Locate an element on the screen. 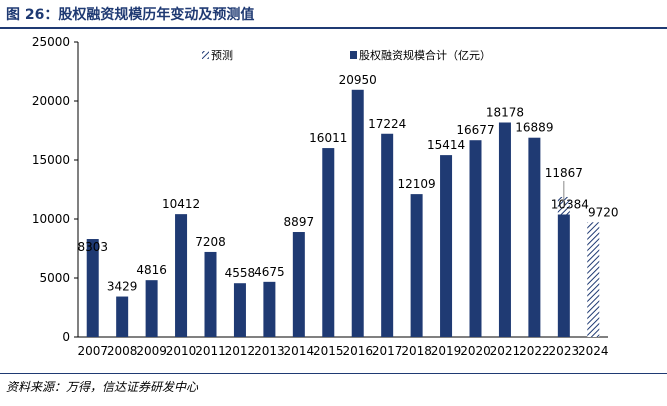 The width and height of the screenshot is (667, 406). data-label: 17224 is located at coordinates (387, 124).